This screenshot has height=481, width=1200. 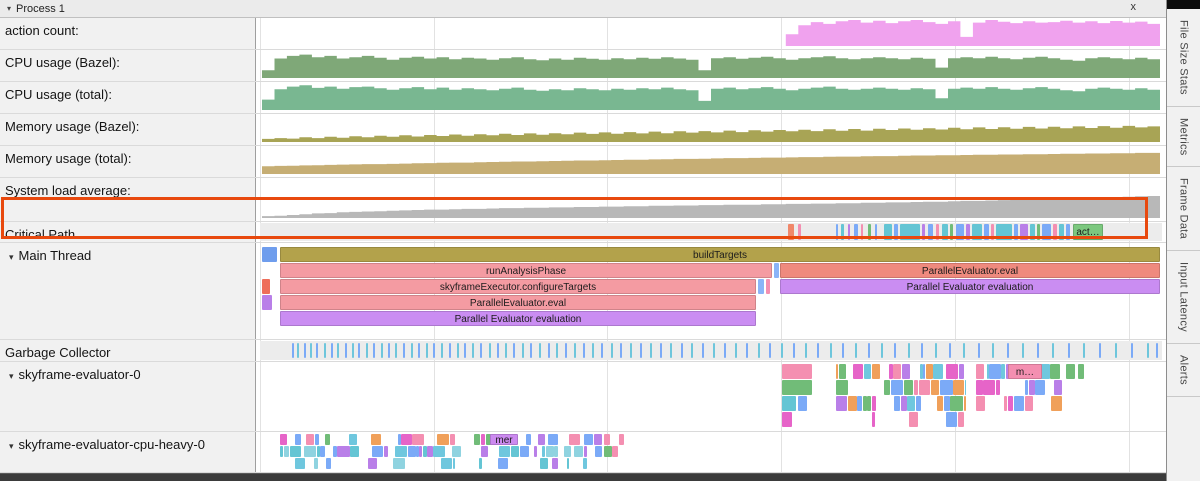 I want to click on track-canvas-cpu-usage-total, so click(x=711, y=97).